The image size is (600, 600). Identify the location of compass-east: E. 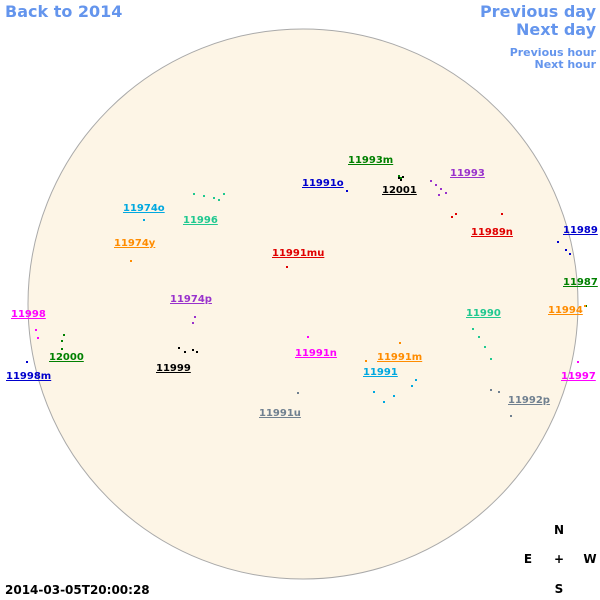
(528, 559).